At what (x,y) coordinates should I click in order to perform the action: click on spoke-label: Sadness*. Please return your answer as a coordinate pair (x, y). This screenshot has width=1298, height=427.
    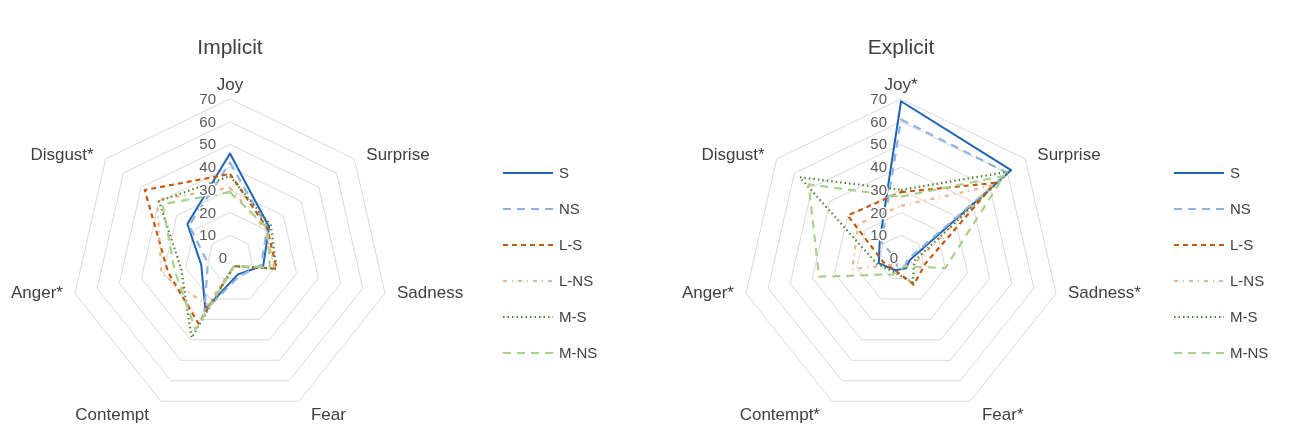
    Looking at the image, I should click on (1105, 293).